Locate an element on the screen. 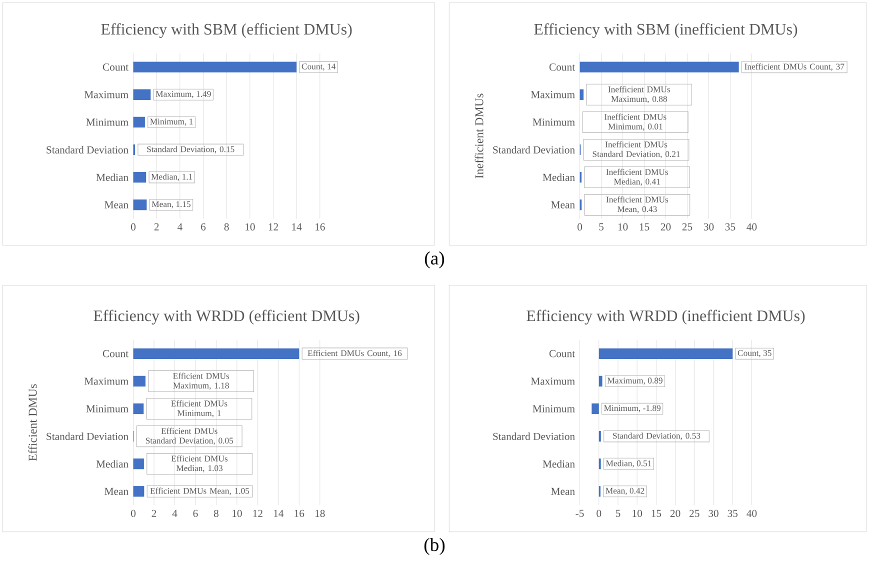  chart-title: Efficiency with WRDD (efficient DMUs) is located at coordinates (227, 317).